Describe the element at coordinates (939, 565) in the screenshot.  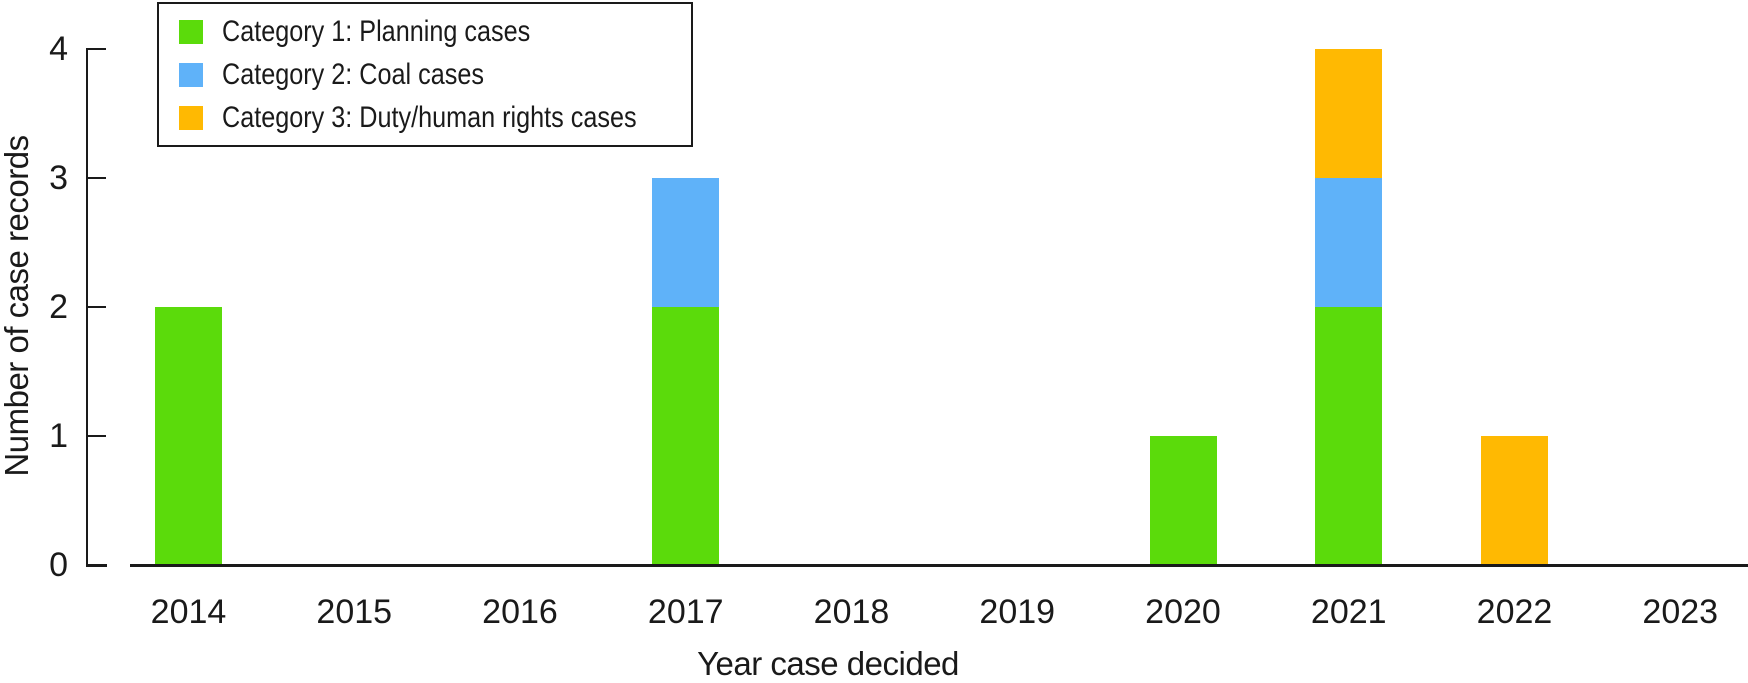
I see `x-axis-line` at that location.